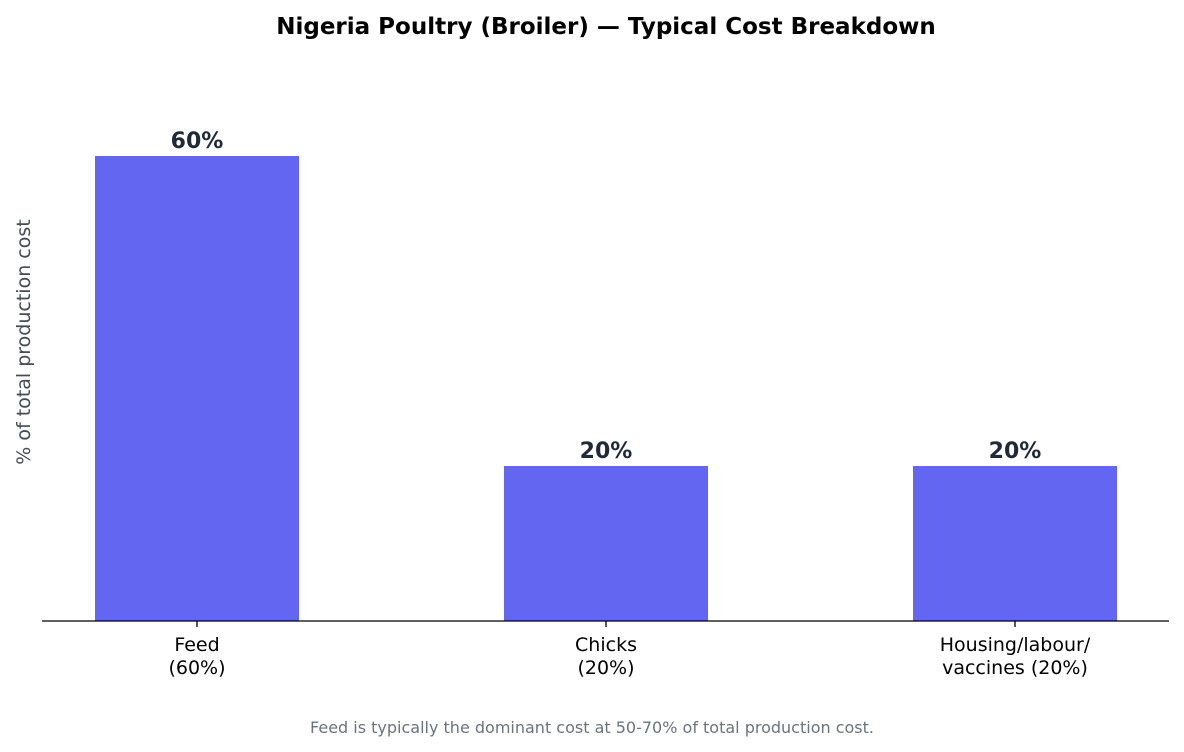 The width and height of the screenshot is (1184, 752). What do you see at coordinates (606, 451) in the screenshot?
I see `data-label-chicks: 20%` at bounding box center [606, 451].